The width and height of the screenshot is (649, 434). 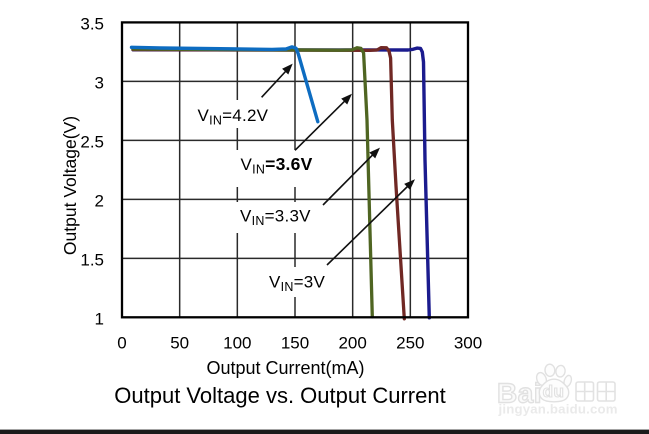 I want to click on svg-text:Output Voltage vs. Output Curr: Output Voltage vs. Output Current, so click(x=279, y=395).